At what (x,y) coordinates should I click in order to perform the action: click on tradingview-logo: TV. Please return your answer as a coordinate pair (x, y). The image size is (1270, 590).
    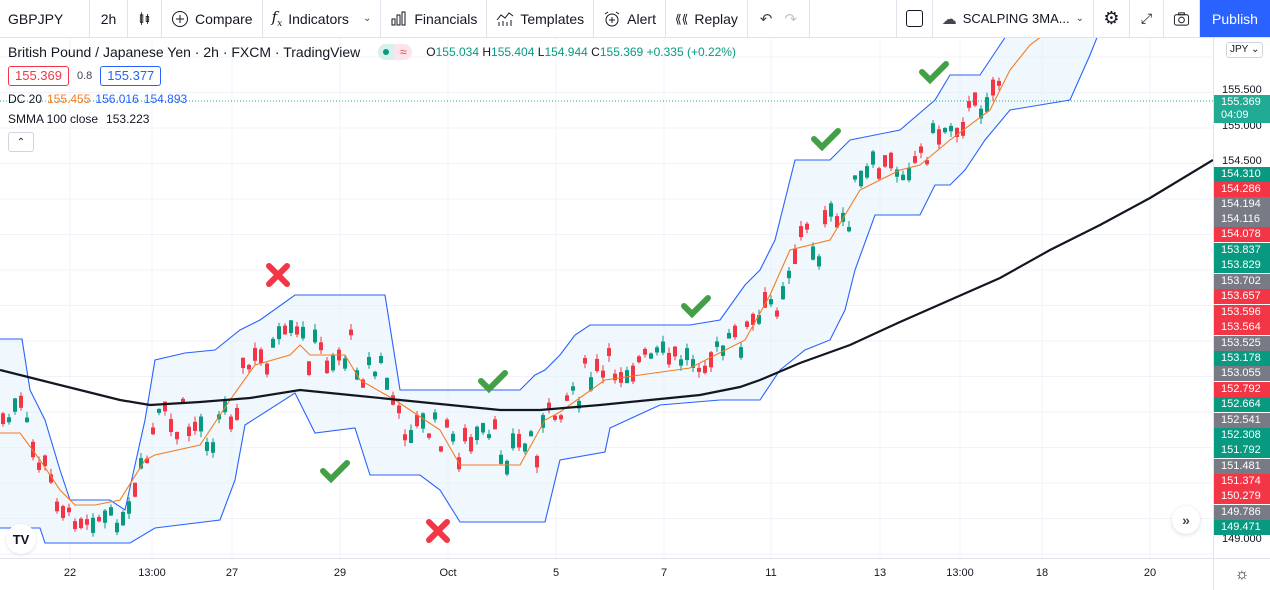
    Looking at the image, I should click on (21, 539).